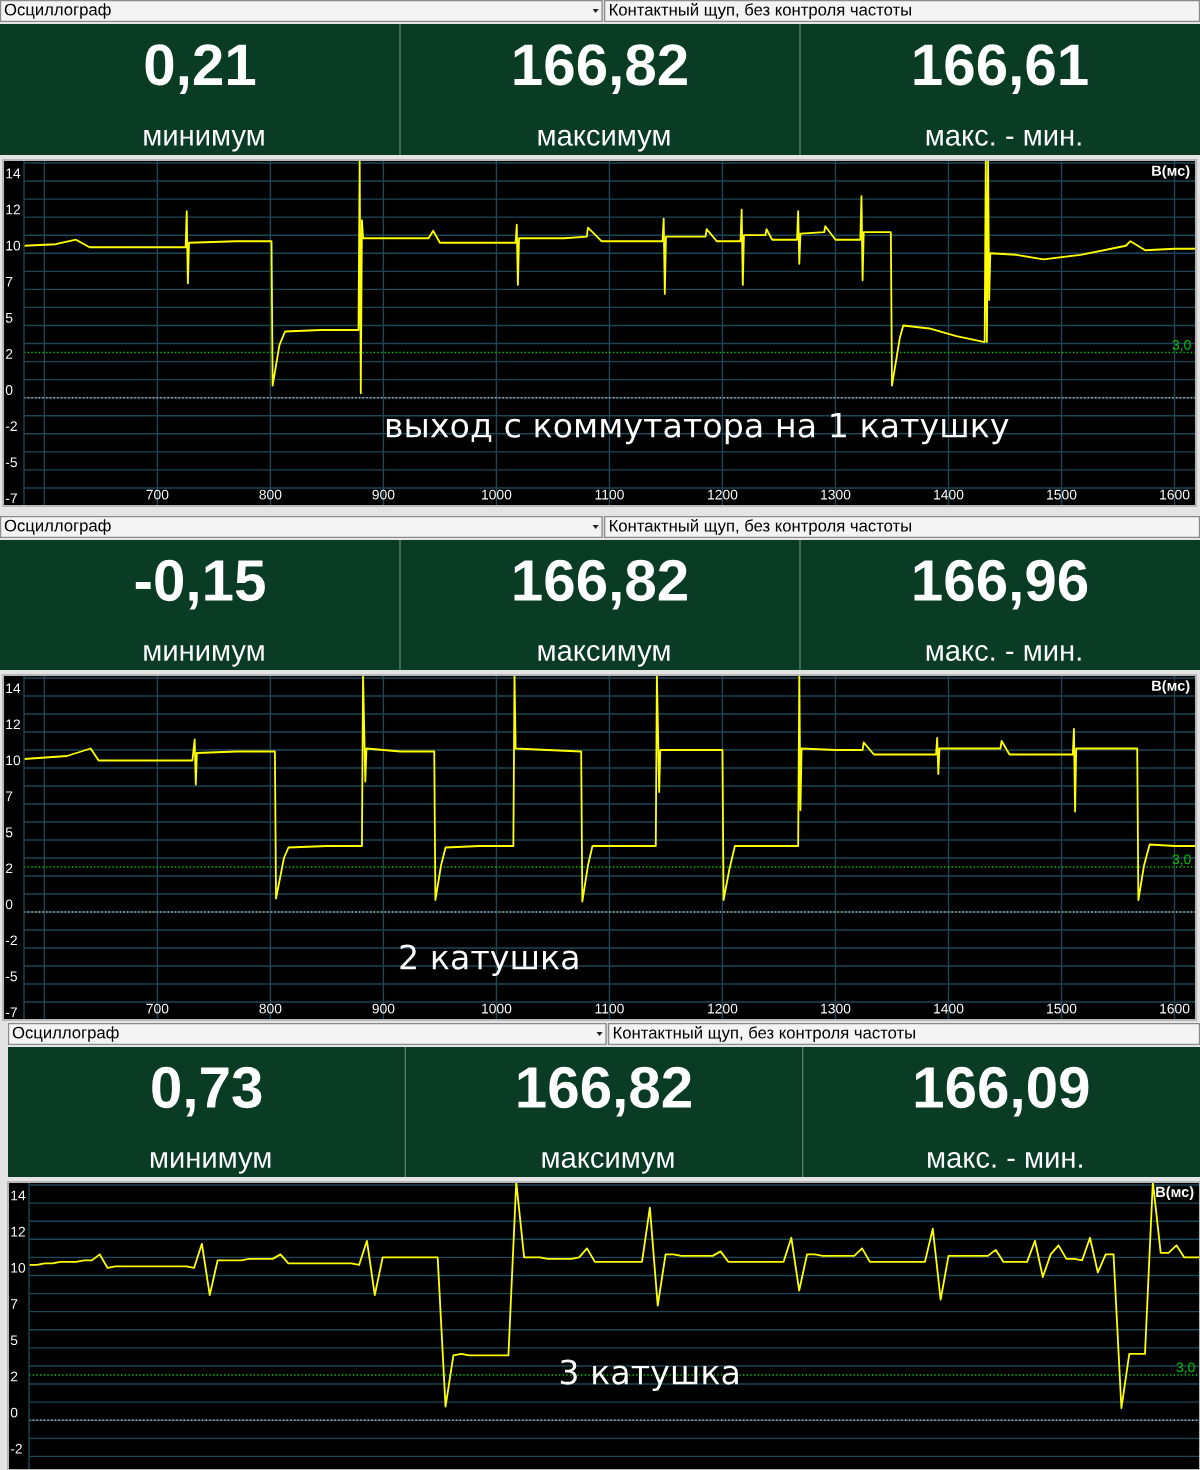  Describe the element at coordinates (1001, 584) in the screenshot. I see `text: 166,96` at that location.